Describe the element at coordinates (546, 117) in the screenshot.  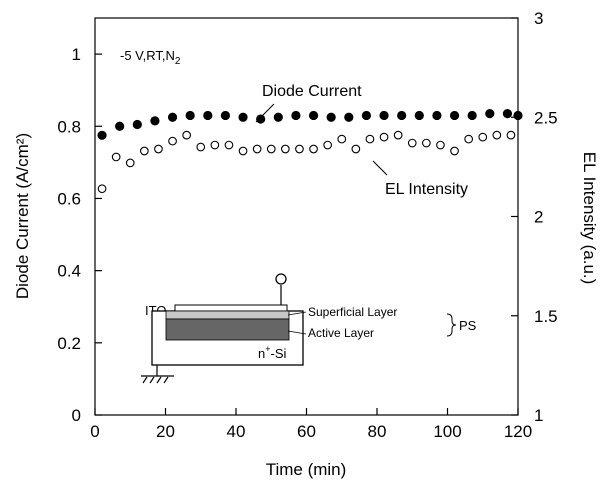
I see `y-right-tick-label: 2.5` at that location.